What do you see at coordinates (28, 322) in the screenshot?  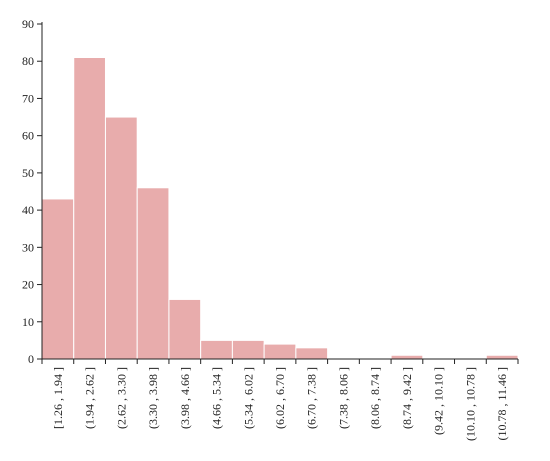 I see `y-tick-label: 10` at bounding box center [28, 322].